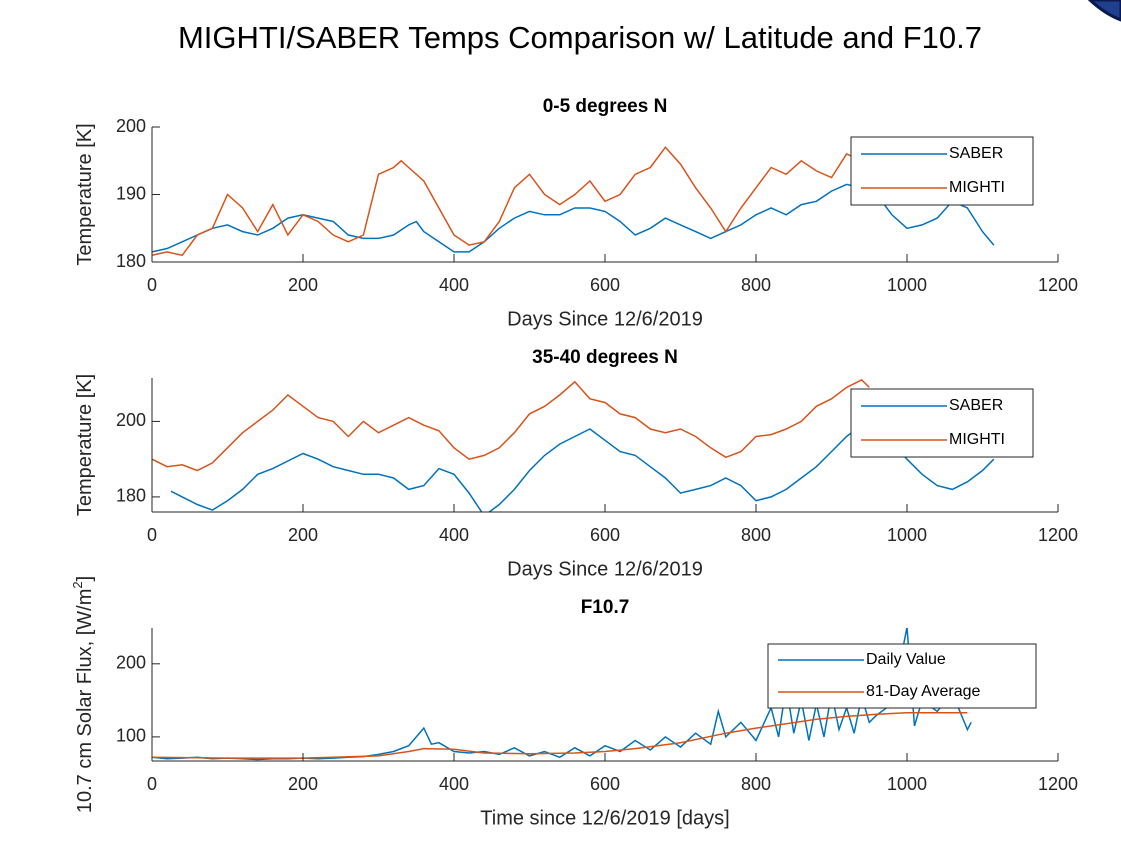 This screenshot has width=1121, height=866. What do you see at coordinates (85, 579) in the screenshot?
I see `y-axis-label-part: ]` at bounding box center [85, 579].